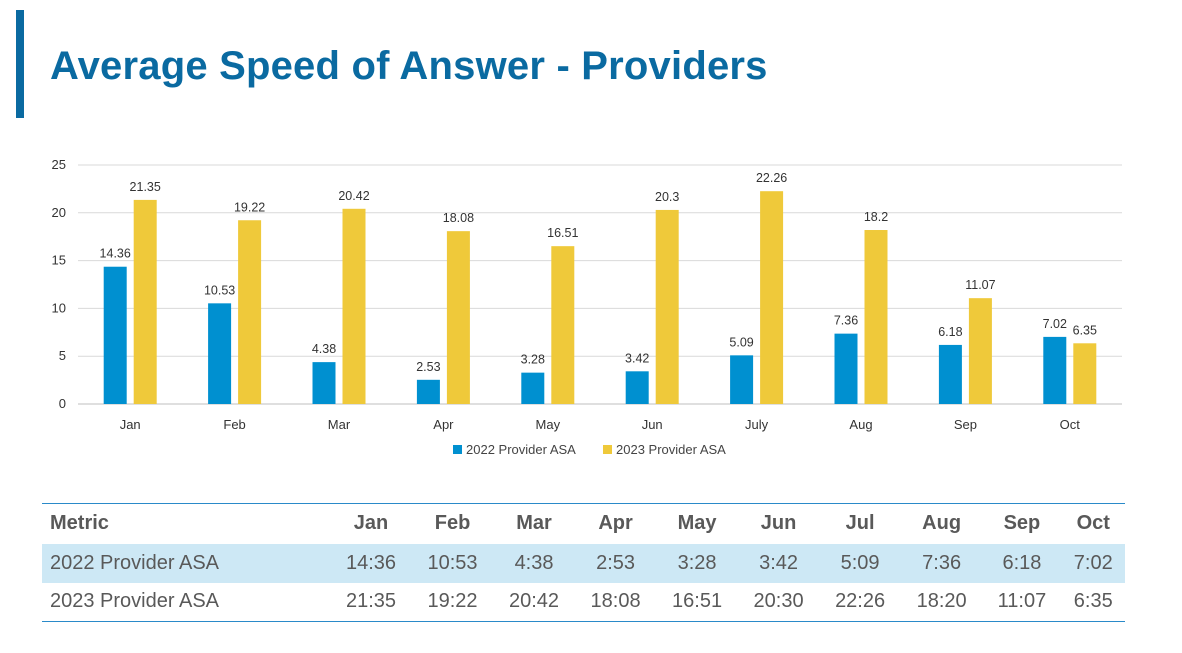 This screenshot has width=1182, height=653. What do you see at coordinates (534, 601) in the screenshot?
I see `table-cell: 20:42` at bounding box center [534, 601].